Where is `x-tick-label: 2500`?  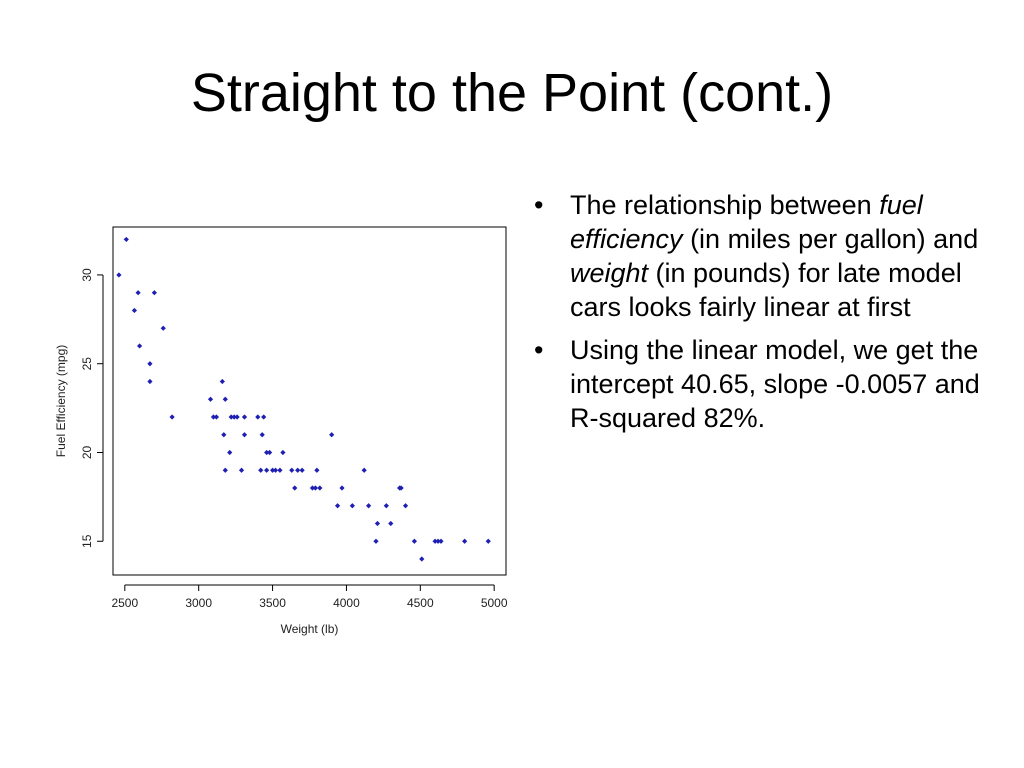 x-tick-label: 2500 is located at coordinates (124, 603).